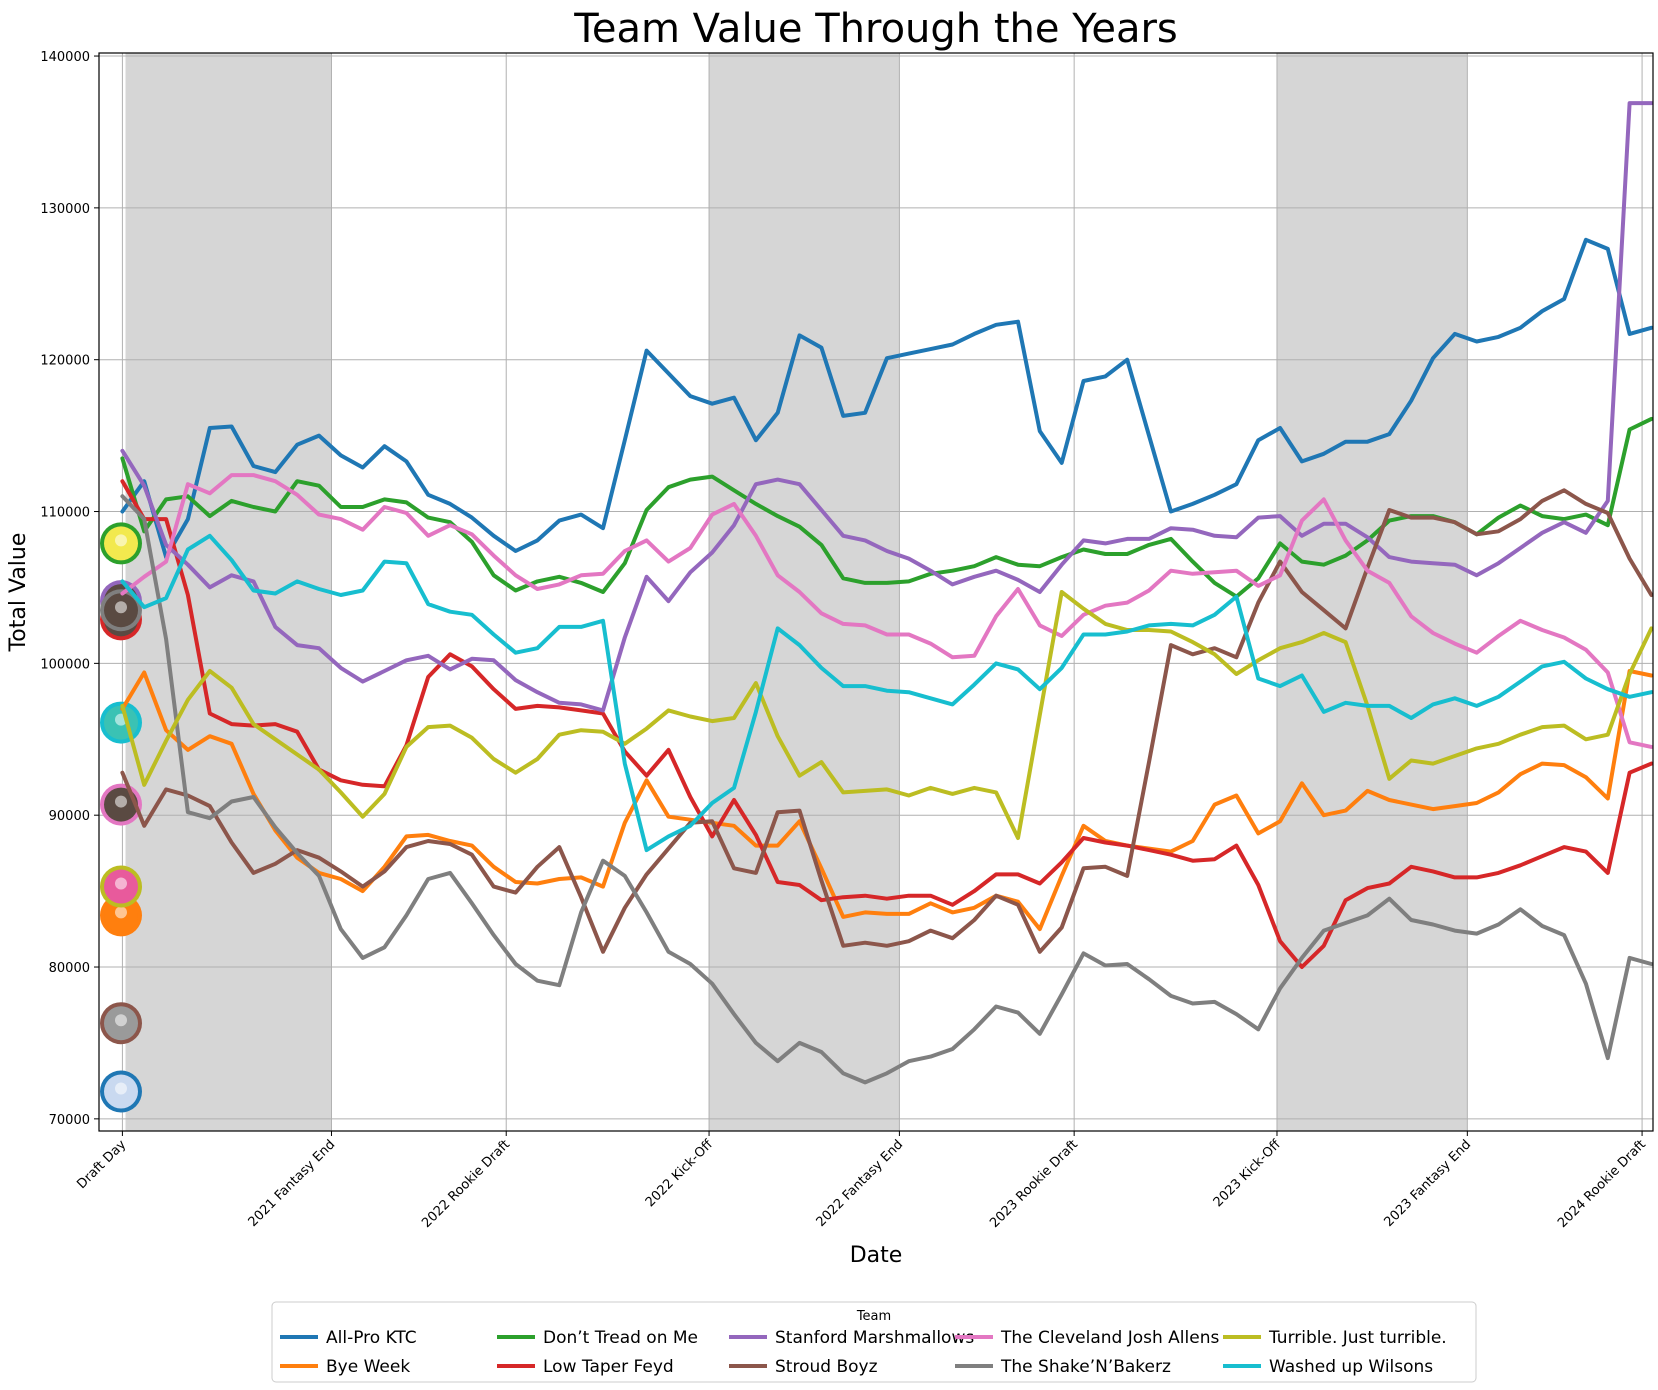 The width and height of the screenshot is (1658, 1390). Describe the element at coordinates (65, 57) in the screenshot. I see `y-tick-label: 140000` at that location.